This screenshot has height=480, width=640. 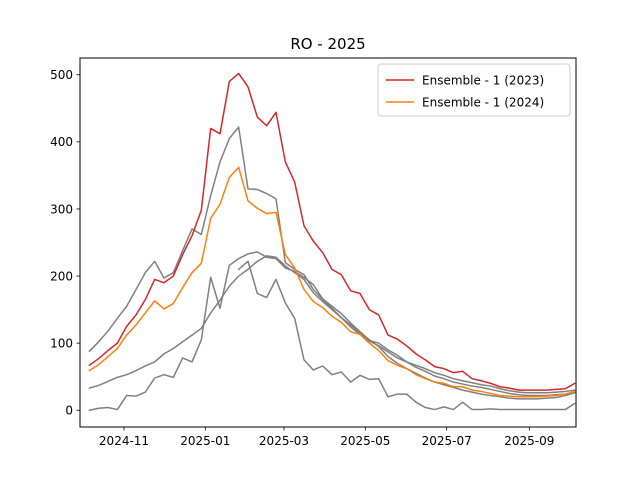 What do you see at coordinates (483, 102) in the screenshot?
I see `legend-label: Ensemble - 1 (2024)` at bounding box center [483, 102].